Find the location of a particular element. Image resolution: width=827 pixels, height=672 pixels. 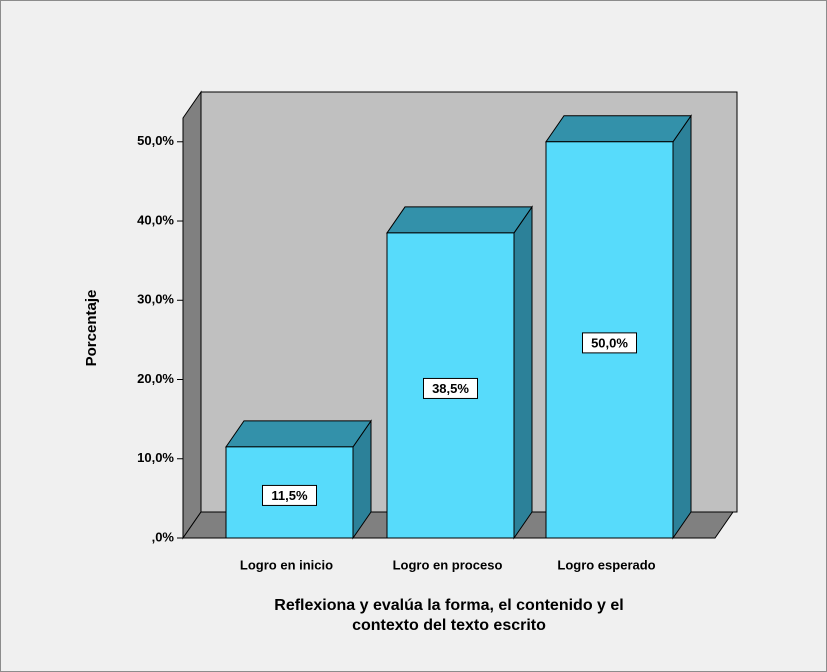

x-tick-label: Logro en proceso is located at coordinates (448, 564).